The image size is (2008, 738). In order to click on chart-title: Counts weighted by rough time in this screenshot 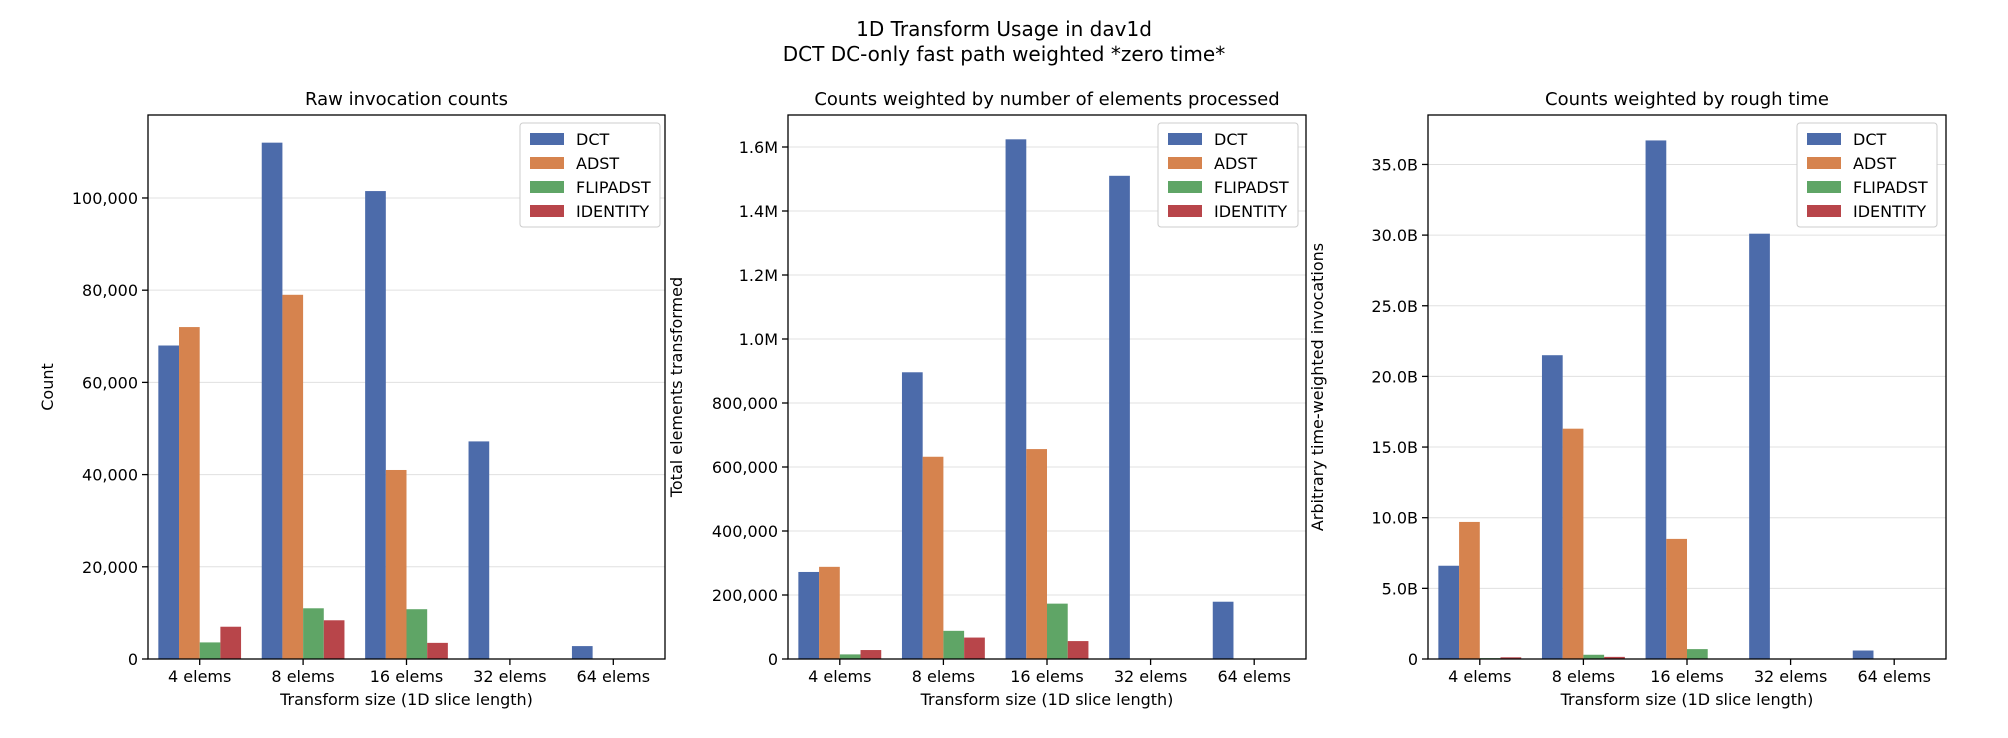, I will do `click(1687, 99)`.